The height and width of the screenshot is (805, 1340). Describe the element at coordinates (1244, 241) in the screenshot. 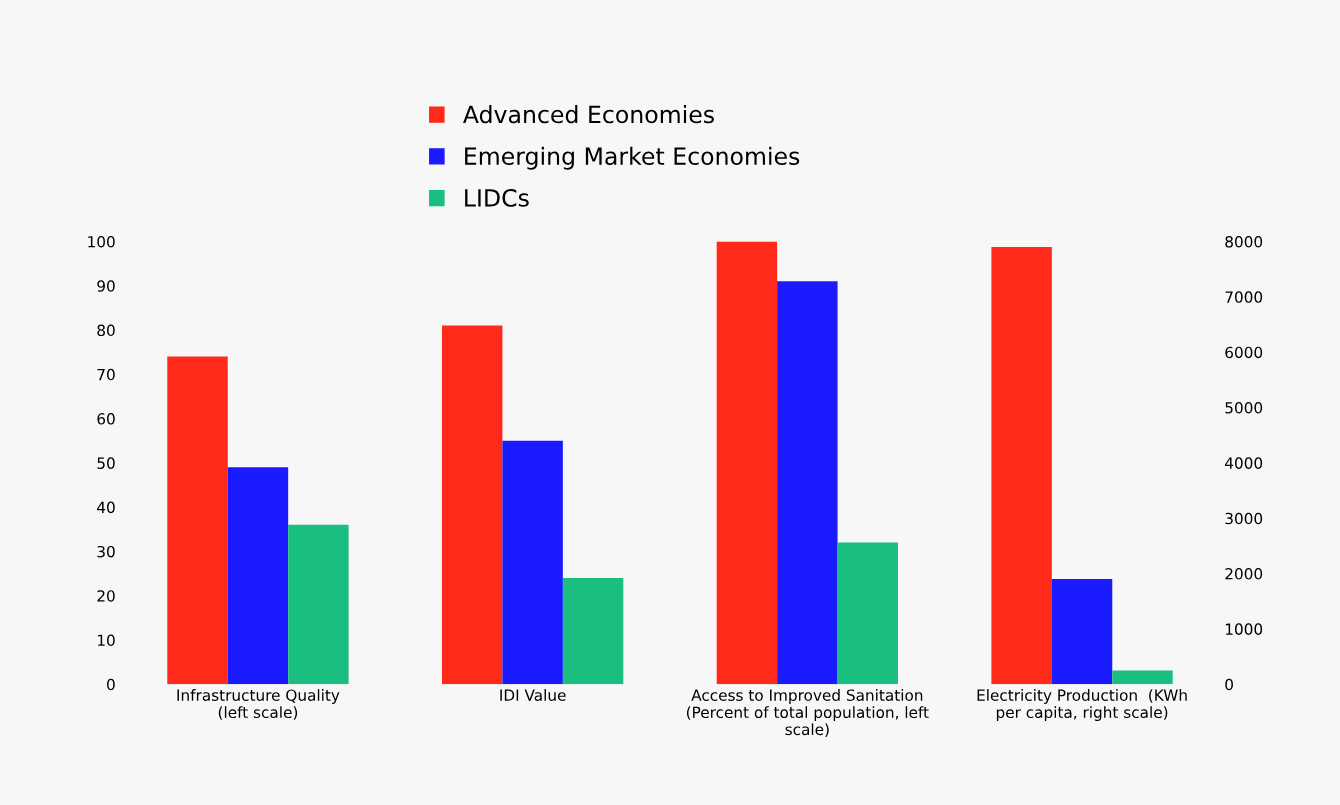

I see `y2-tick-label: 8000` at that location.